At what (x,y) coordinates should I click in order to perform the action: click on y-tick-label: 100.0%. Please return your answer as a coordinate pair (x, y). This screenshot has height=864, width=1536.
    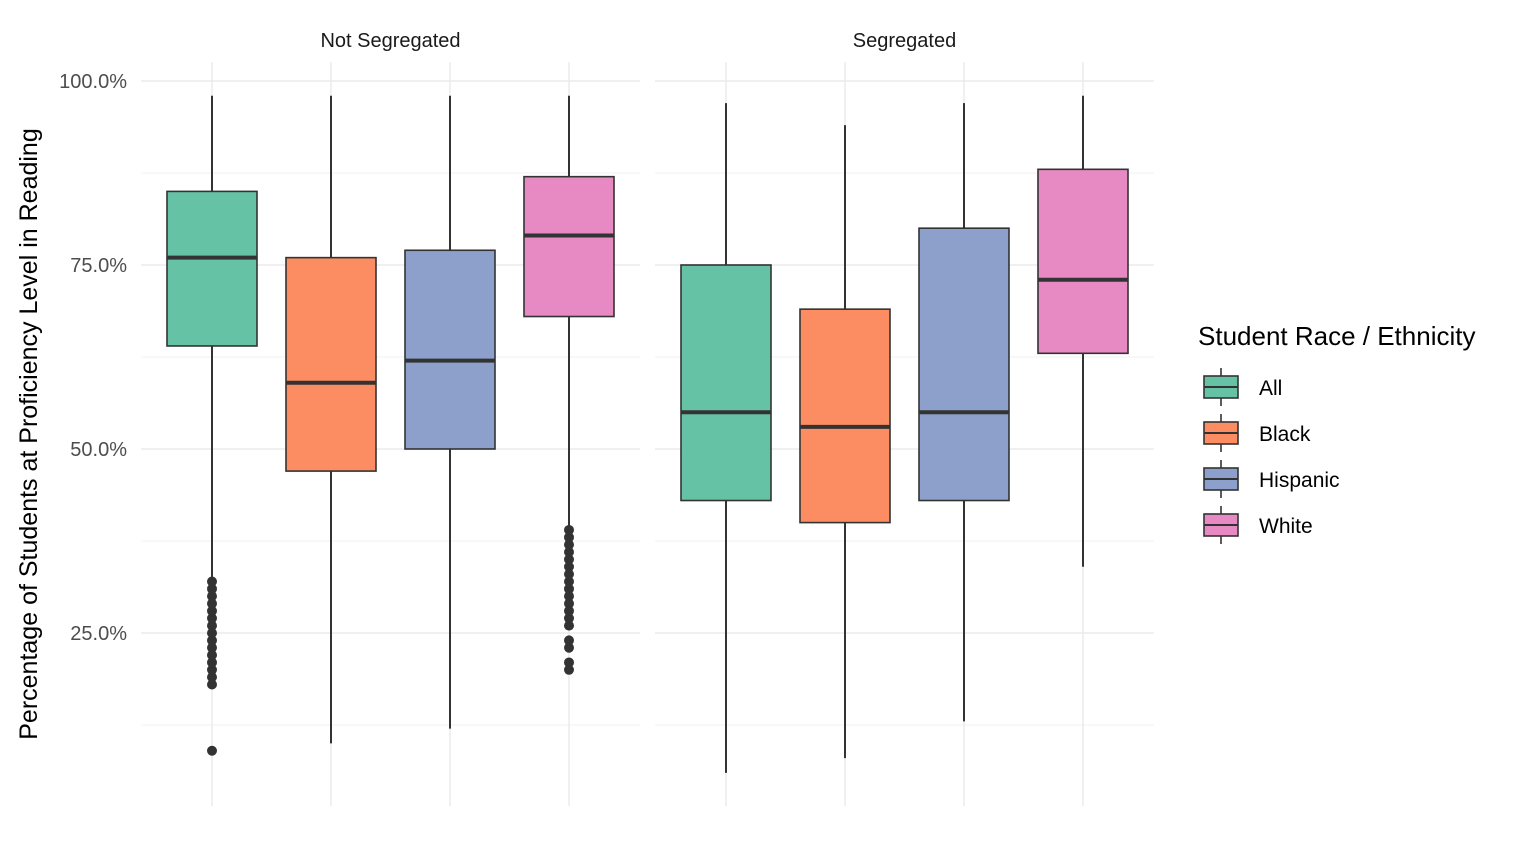
    Looking at the image, I should click on (93, 82).